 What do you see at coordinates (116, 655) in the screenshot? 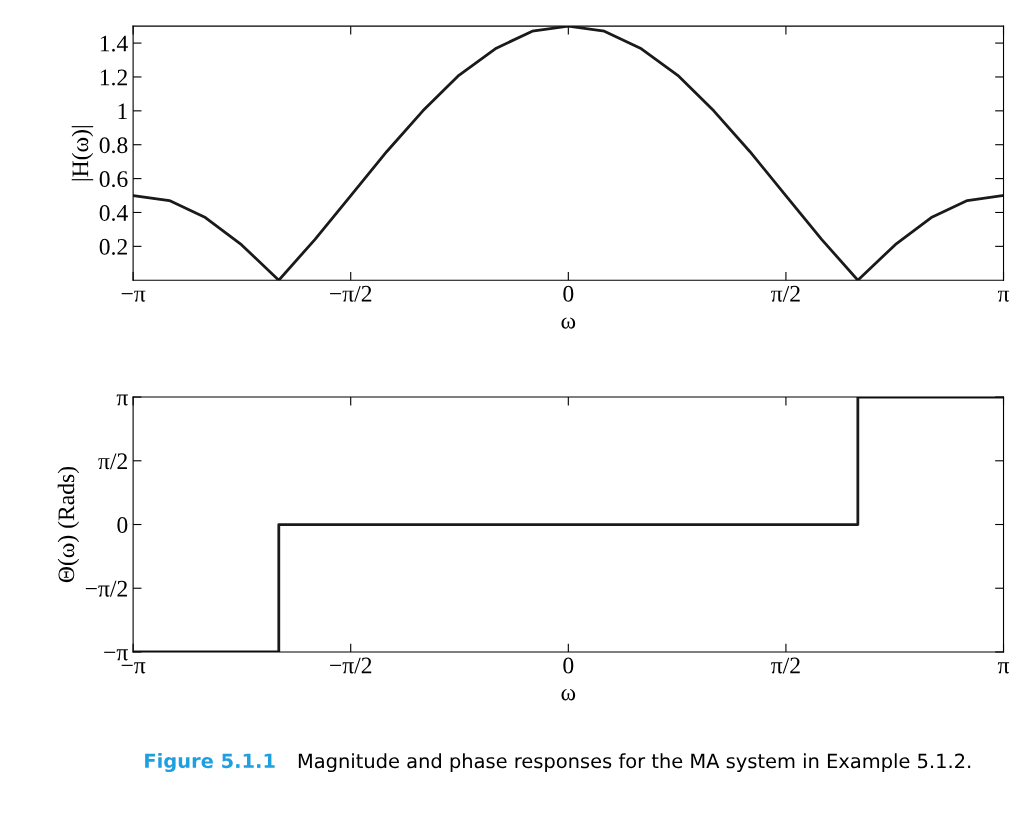
I see `y-tick-label: −π` at bounding box center [116, 655].